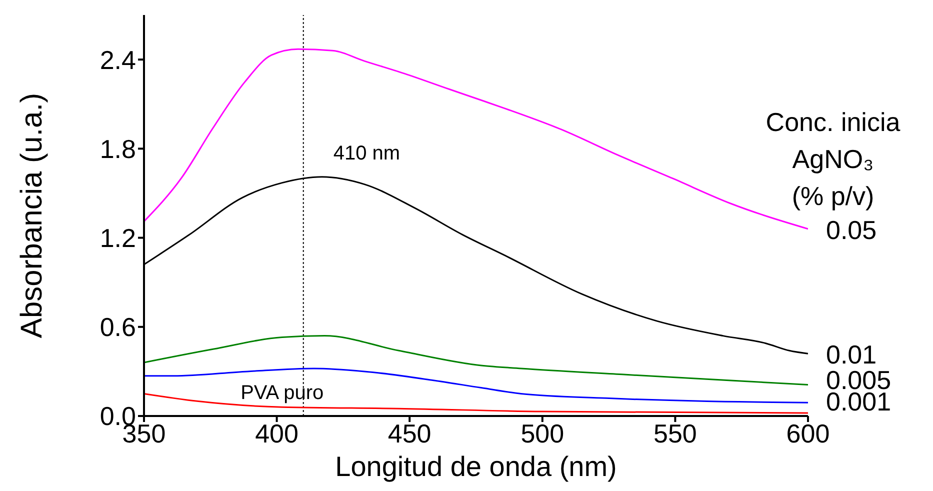  I want to click on y-tick-label: 1.8, so click(118, 149).